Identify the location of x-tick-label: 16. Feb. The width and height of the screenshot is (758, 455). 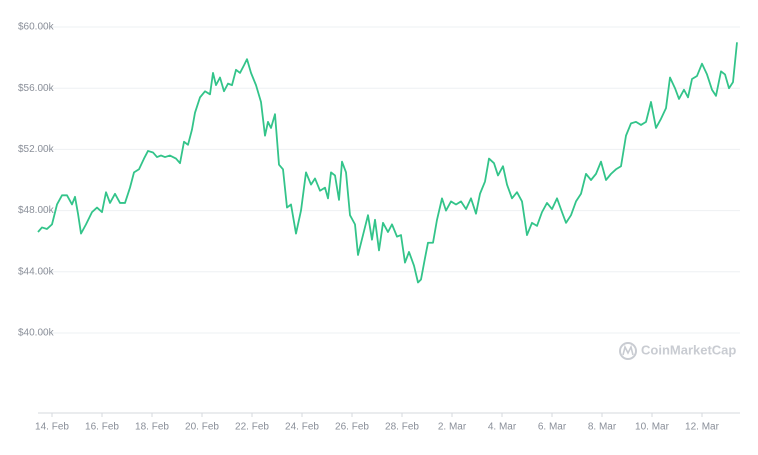
(102, 427).